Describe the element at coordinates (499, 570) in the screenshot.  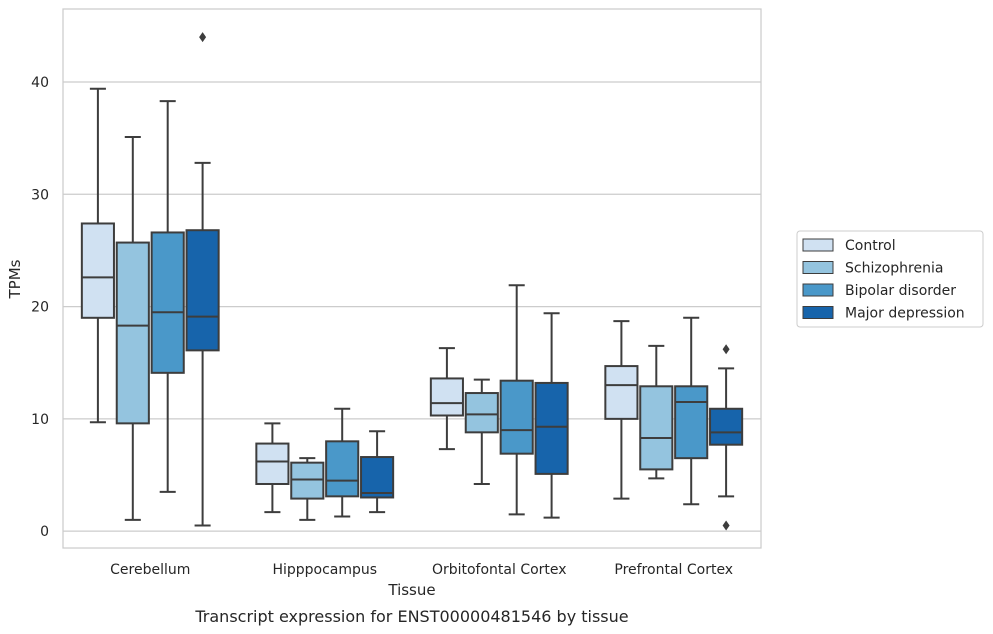
I see `x-tick-label: Orbitofontal Cortex` at that location.